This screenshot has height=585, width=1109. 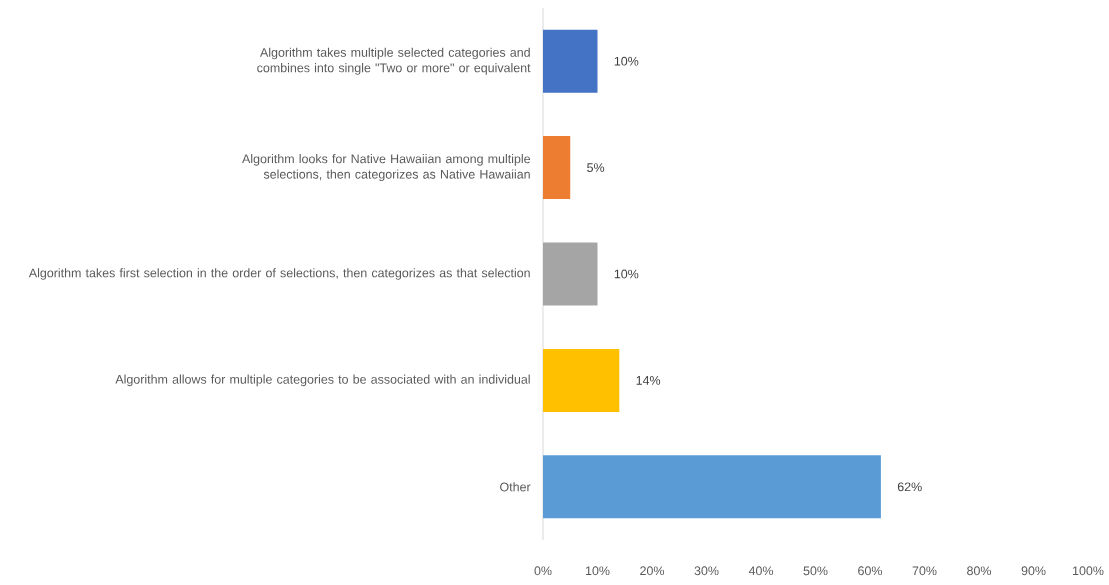 I want to click on y-tick-label: Other, so click(x=515, y=487).